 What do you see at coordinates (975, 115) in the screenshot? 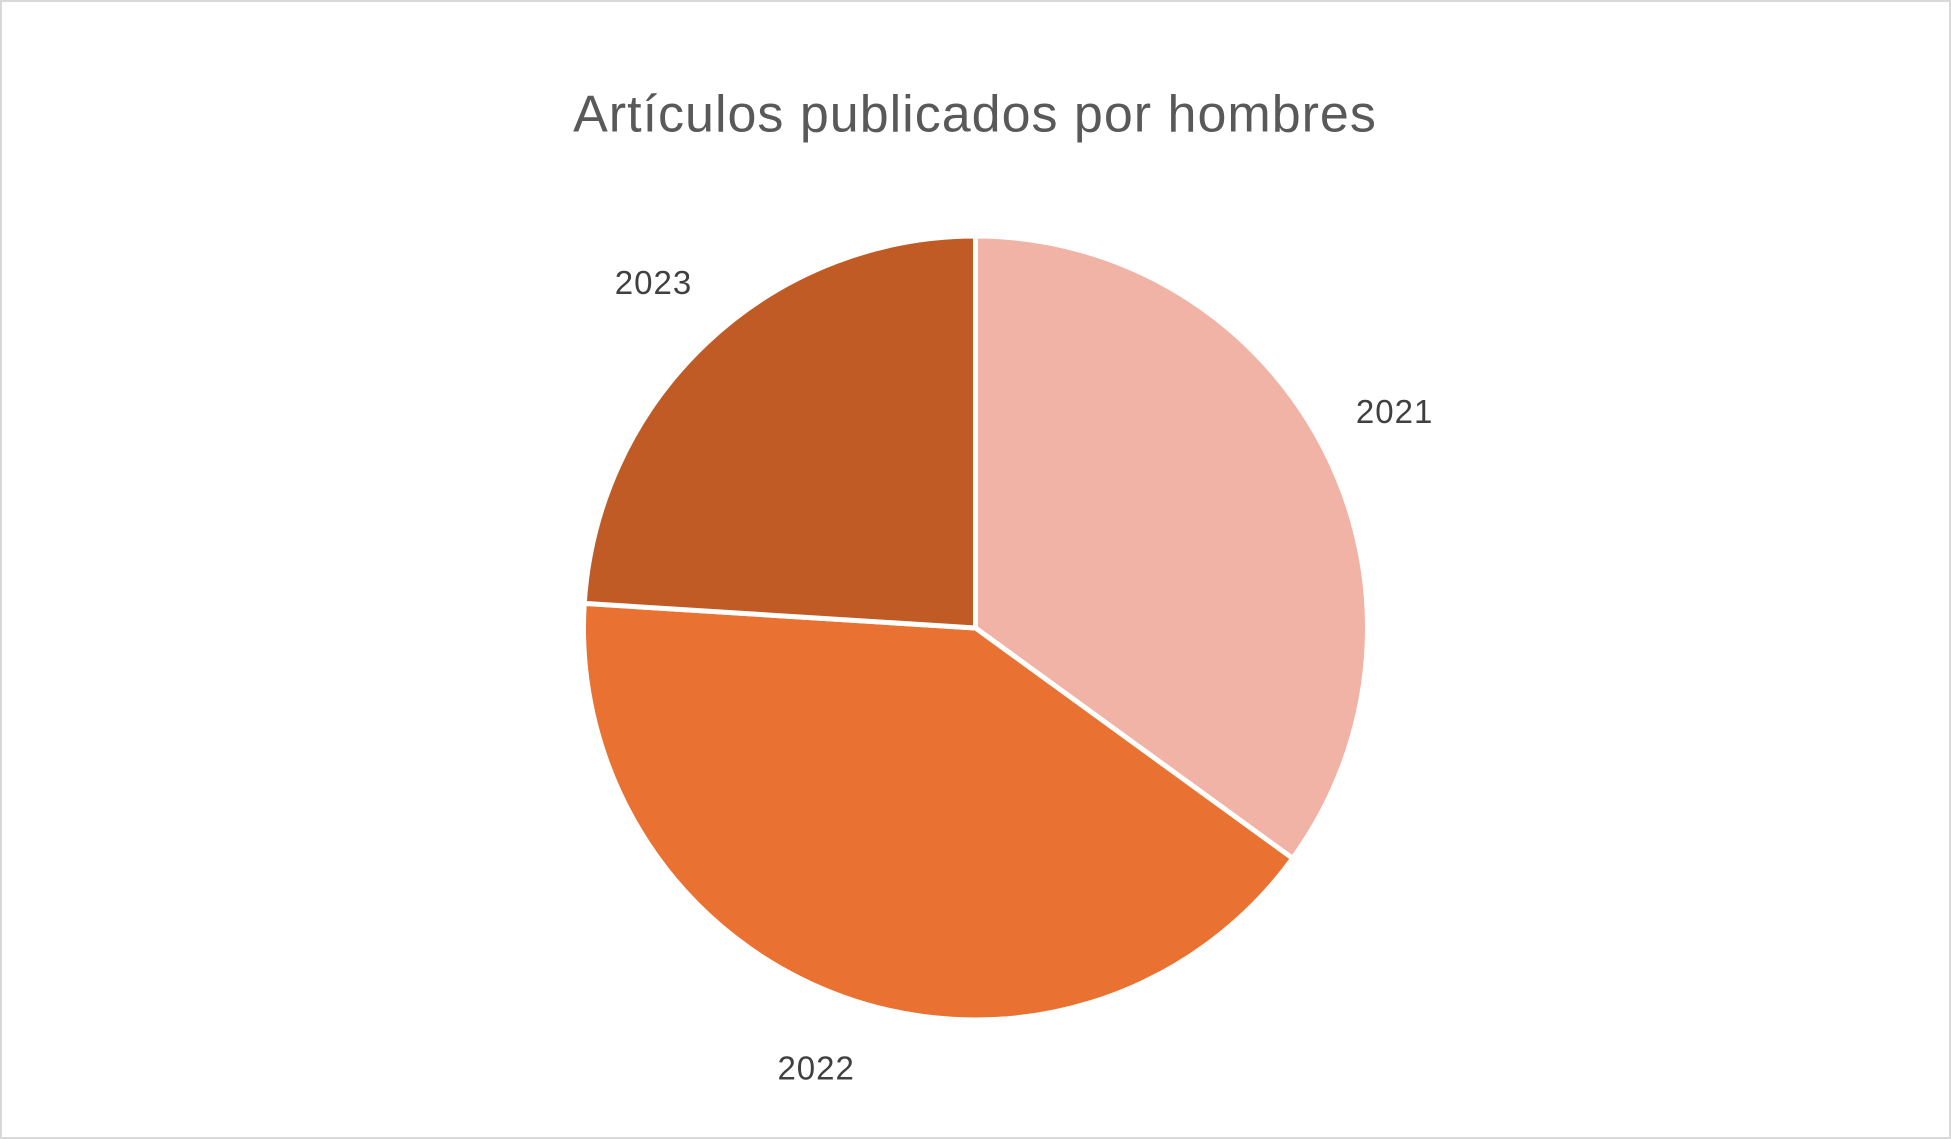
I see `chart-title: Artículos publicados por hombres` at bounding box center [975, 115].